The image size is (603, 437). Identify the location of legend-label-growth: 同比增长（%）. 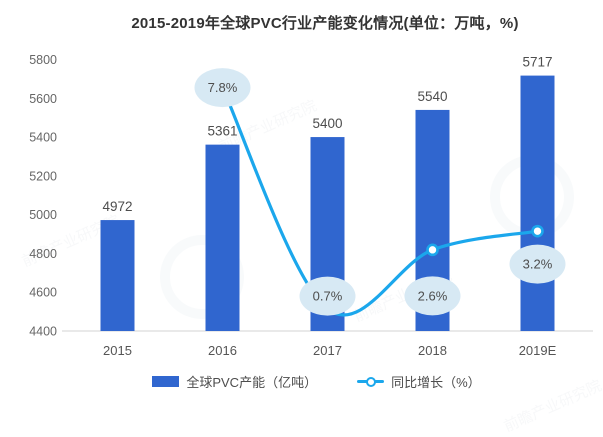
(436, 382).